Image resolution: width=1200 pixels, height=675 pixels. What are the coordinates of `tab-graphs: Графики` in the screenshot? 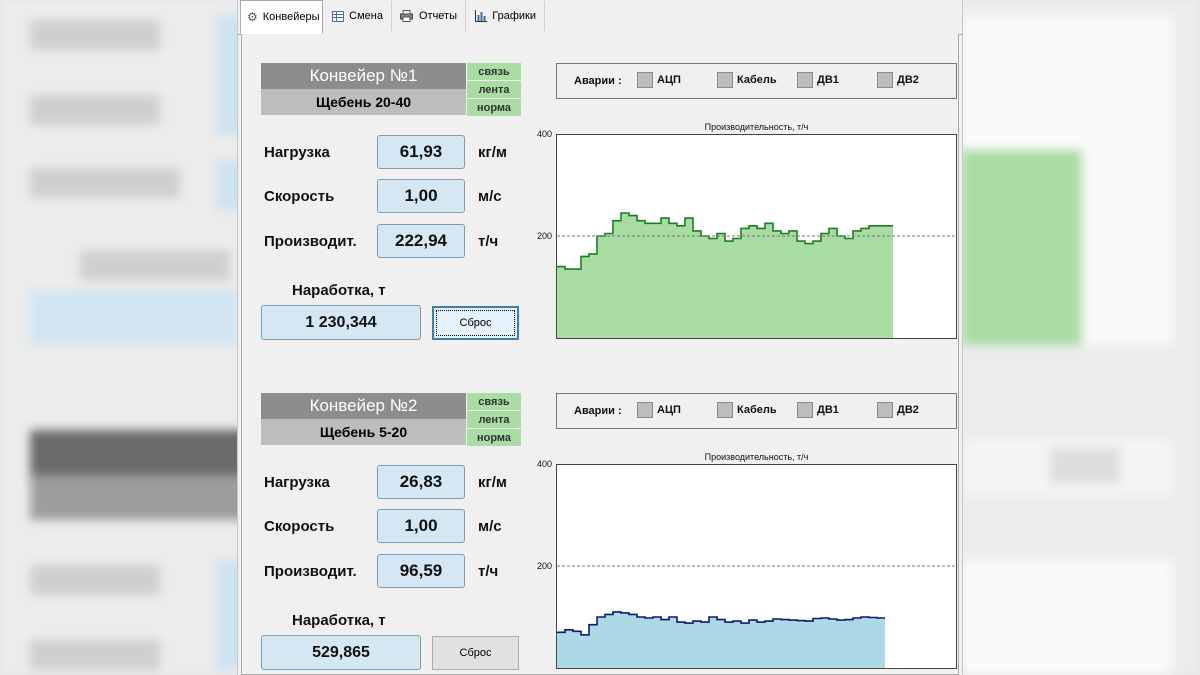 It's located at (507, 16).